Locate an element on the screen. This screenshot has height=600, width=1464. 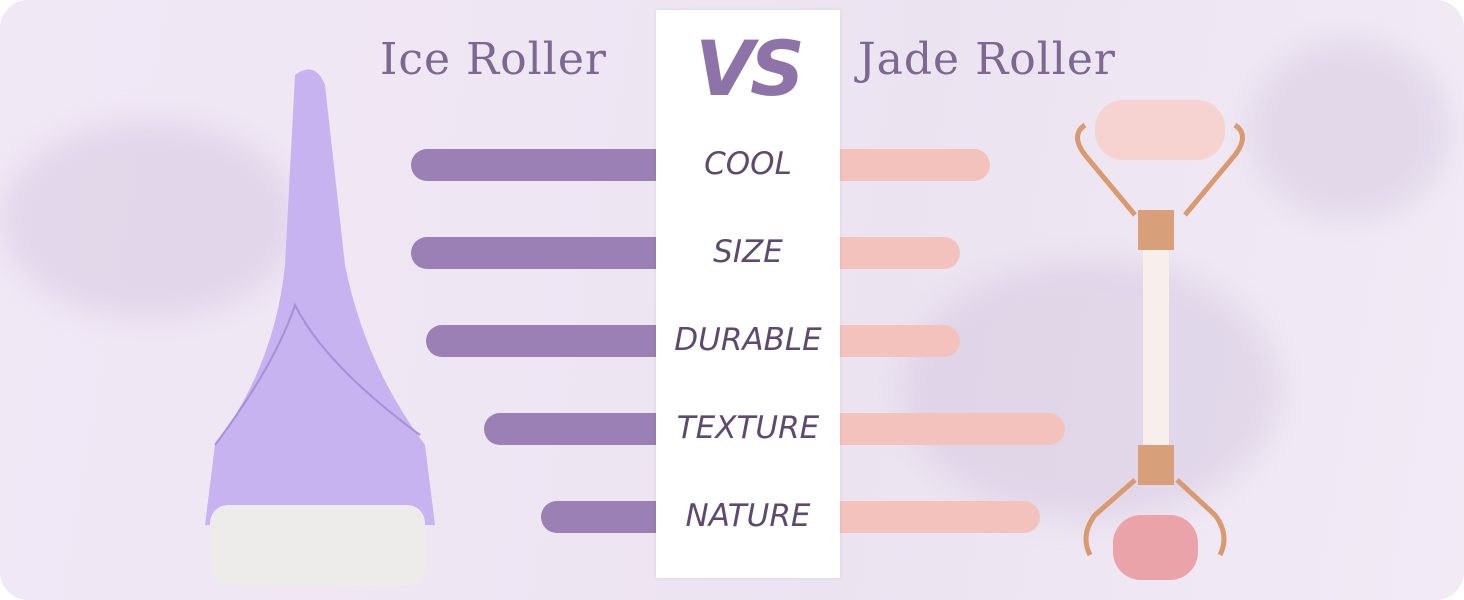
category-label: COOL is located at coordinates (748, 164).